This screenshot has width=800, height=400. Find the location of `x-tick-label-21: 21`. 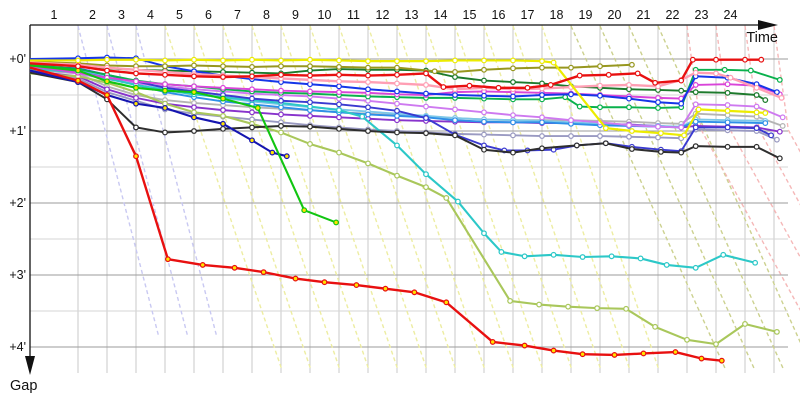

x-tick-label-21: 21 is located at coordinates (644, 15).